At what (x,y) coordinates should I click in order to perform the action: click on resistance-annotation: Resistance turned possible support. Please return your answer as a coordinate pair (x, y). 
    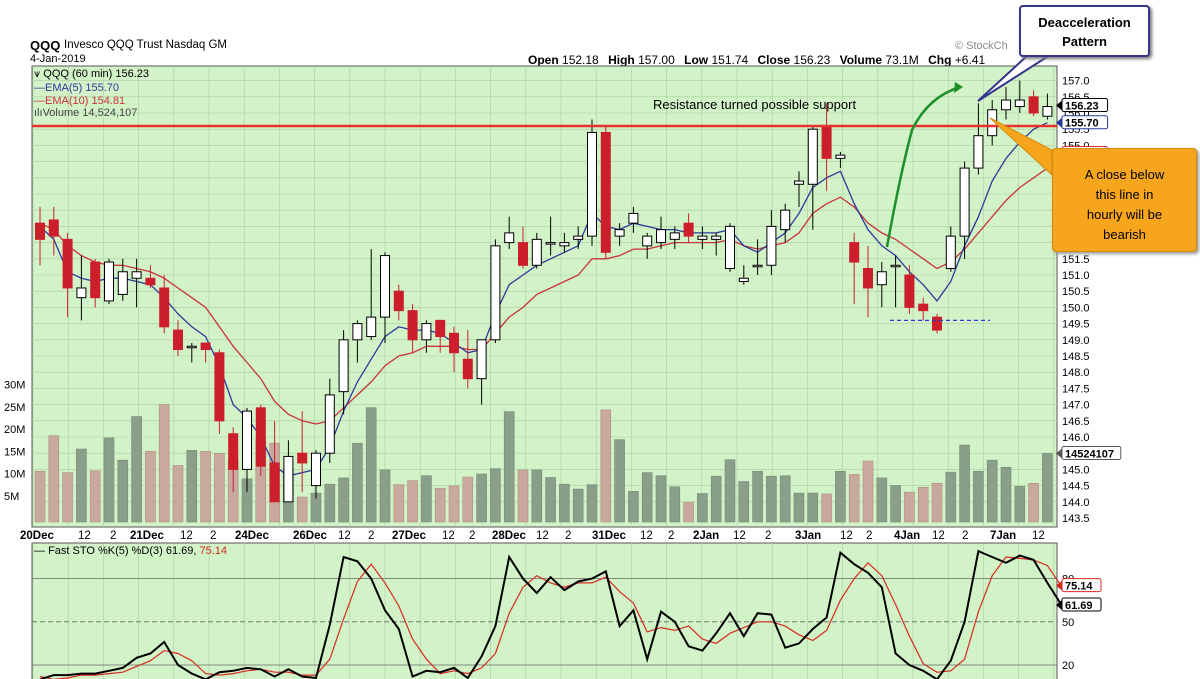
    Looking at the image, I should click on (755, 104).